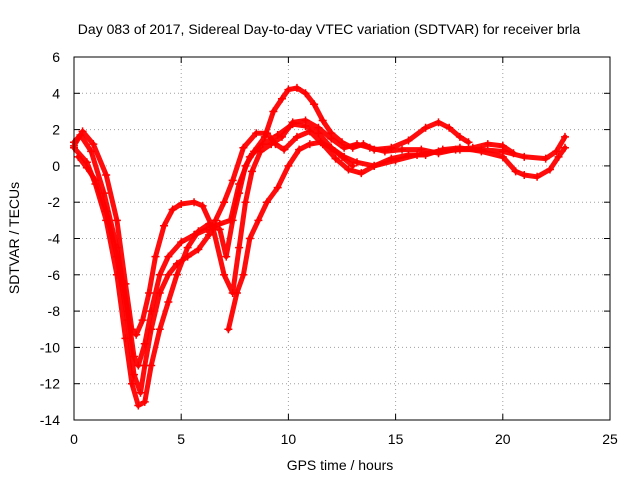  Describe the element at coordinates (74, 439) in the screenshot. I see `x-tick-label: 0` at that location.